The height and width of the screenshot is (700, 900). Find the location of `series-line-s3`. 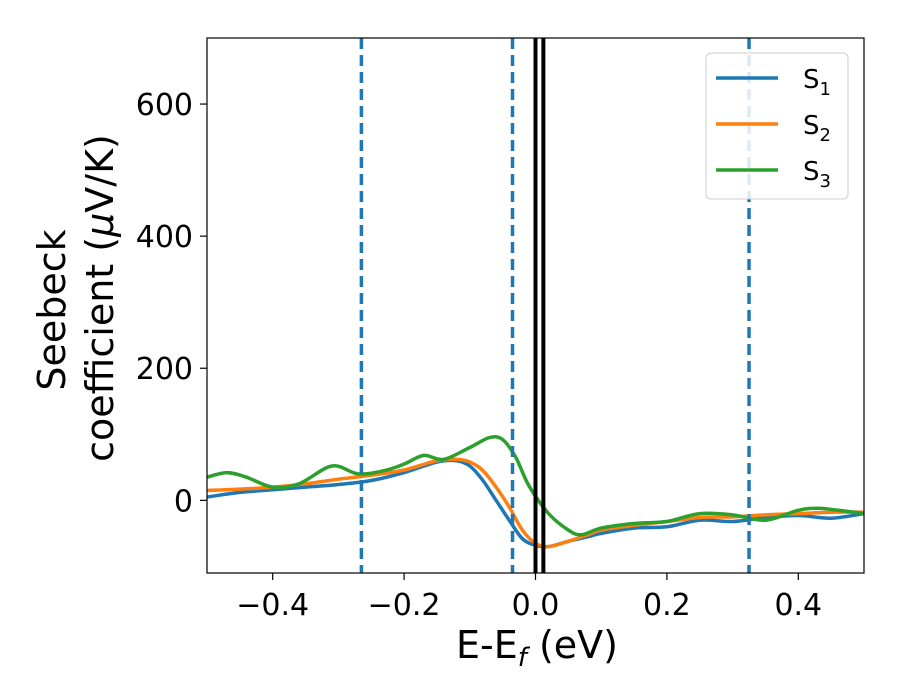

series-line-s3 is located at coordinates (535, 486).